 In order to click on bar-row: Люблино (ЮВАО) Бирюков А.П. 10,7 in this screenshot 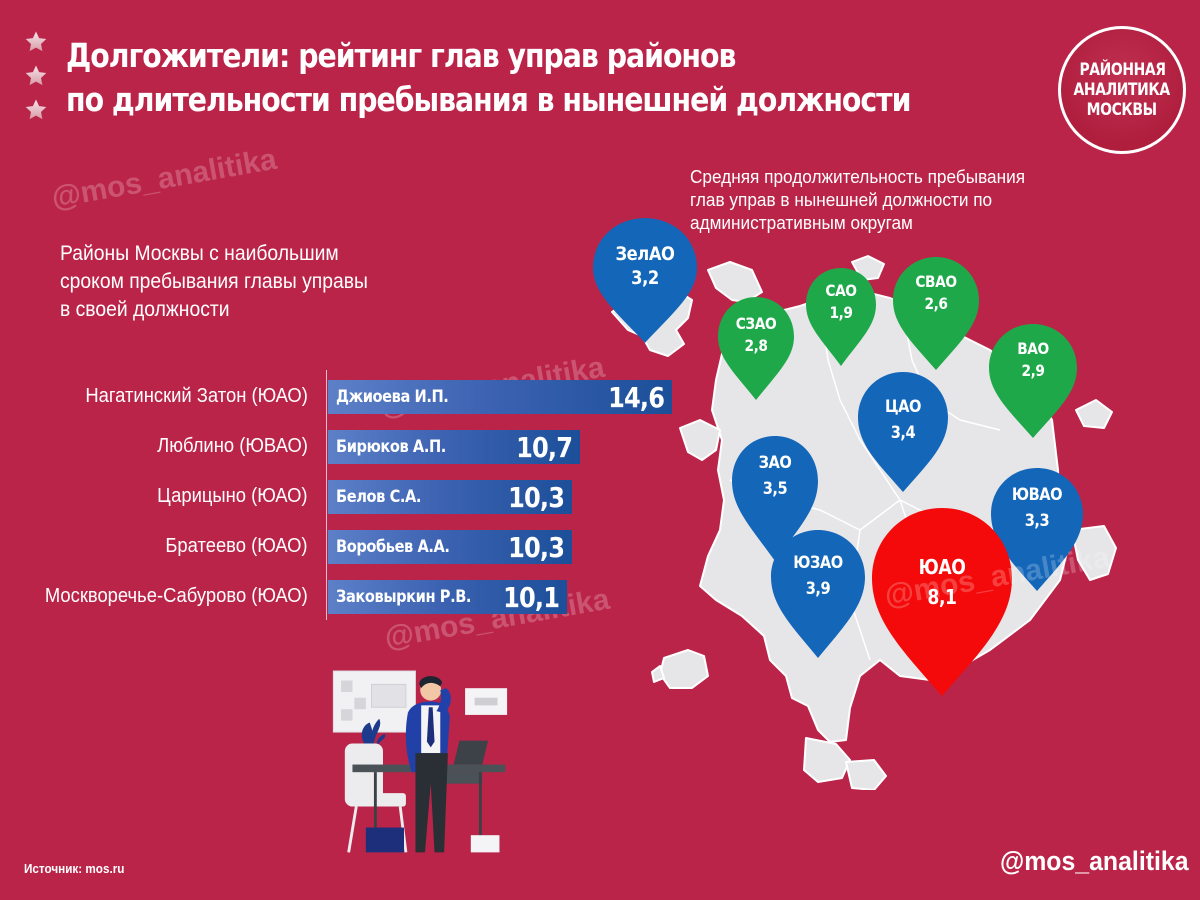, I will do `click(350, 446)`.